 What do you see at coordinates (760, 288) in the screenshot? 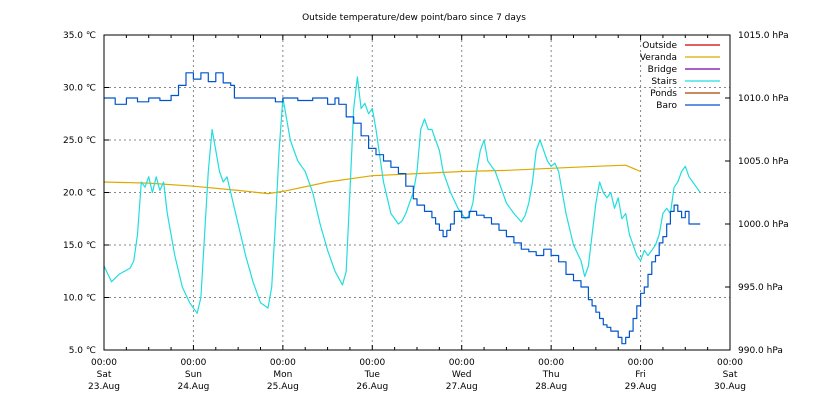
I see `y-right-tick-label: 995.0 hPa` at bounding box center [760, 288].